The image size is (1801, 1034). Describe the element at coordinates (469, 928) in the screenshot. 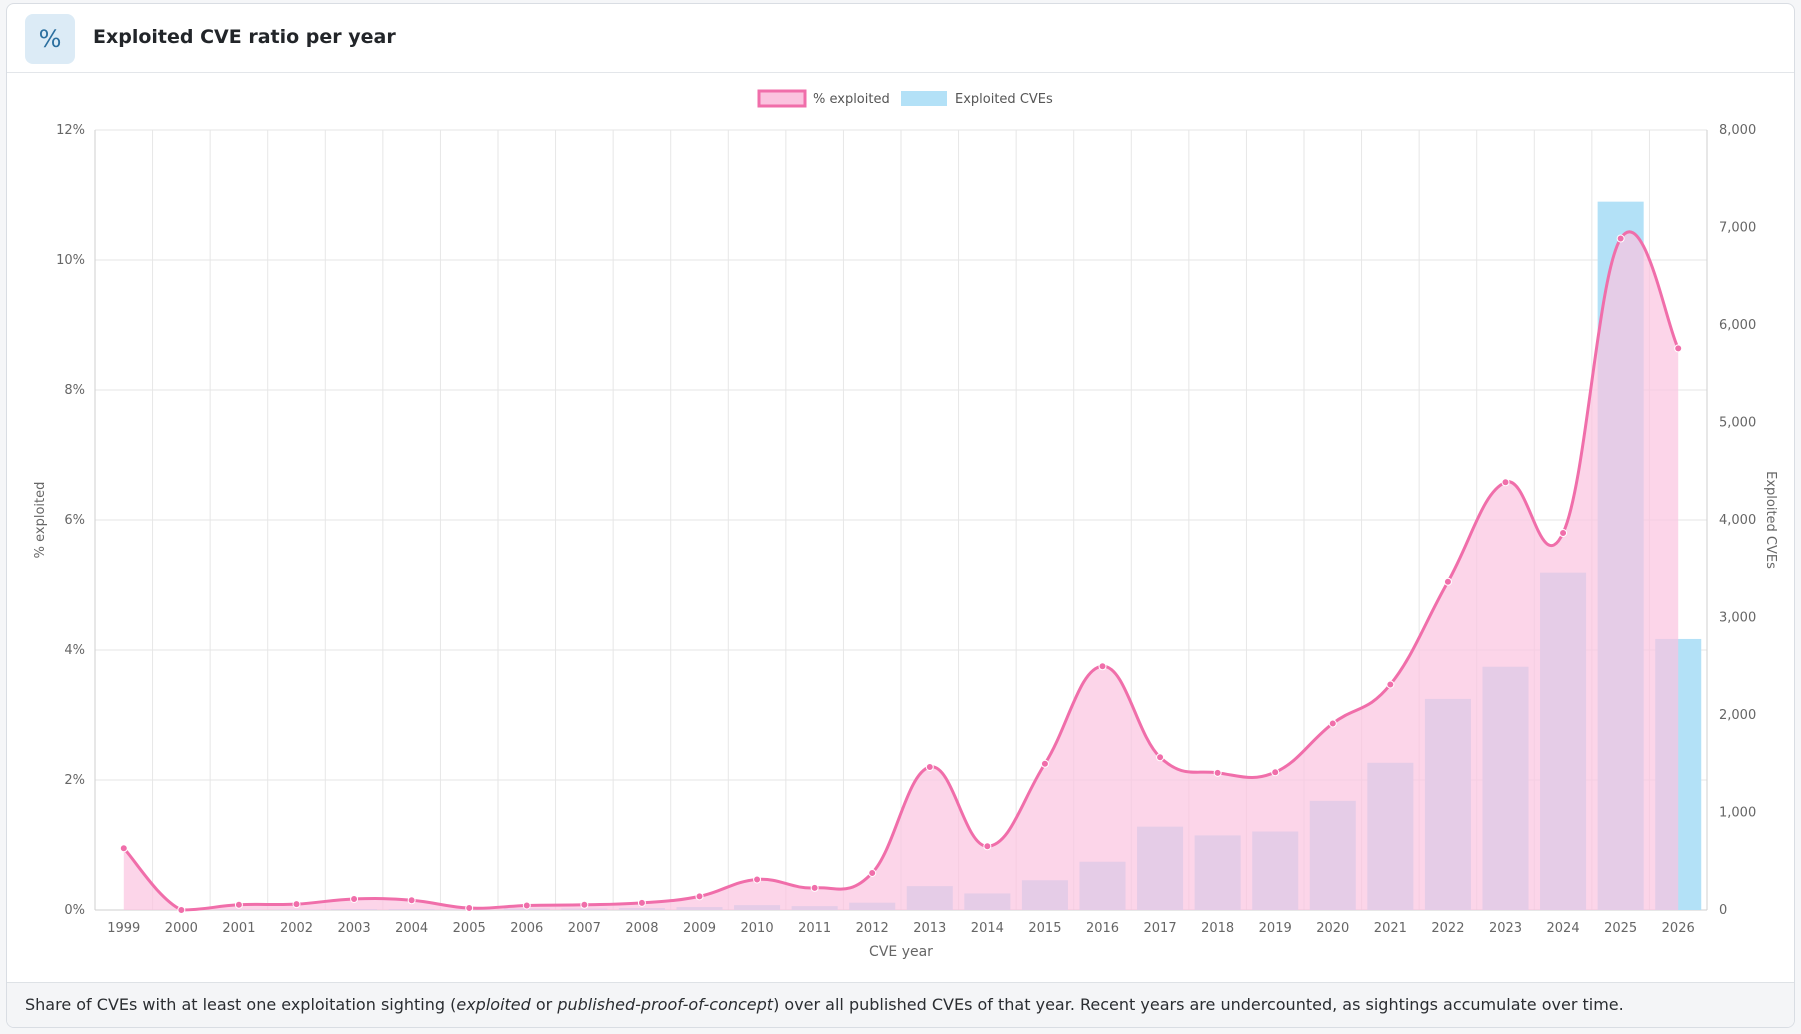

I see `x-tick-label: 2005` at that location.